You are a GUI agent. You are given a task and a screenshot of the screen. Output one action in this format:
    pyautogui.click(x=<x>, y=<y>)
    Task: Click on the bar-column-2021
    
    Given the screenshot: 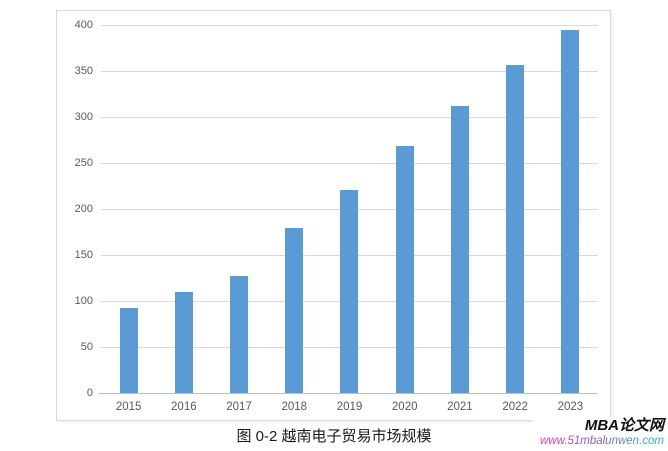 What is the action you would take?
    pyautogui.click(x=459, y=209)
    